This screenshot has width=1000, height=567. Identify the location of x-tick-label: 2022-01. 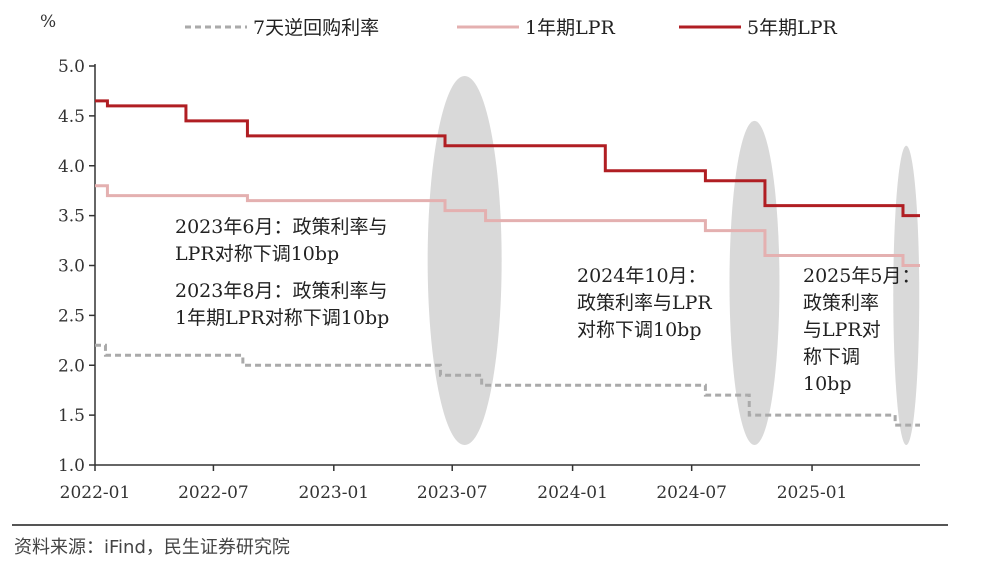
(95, 493).